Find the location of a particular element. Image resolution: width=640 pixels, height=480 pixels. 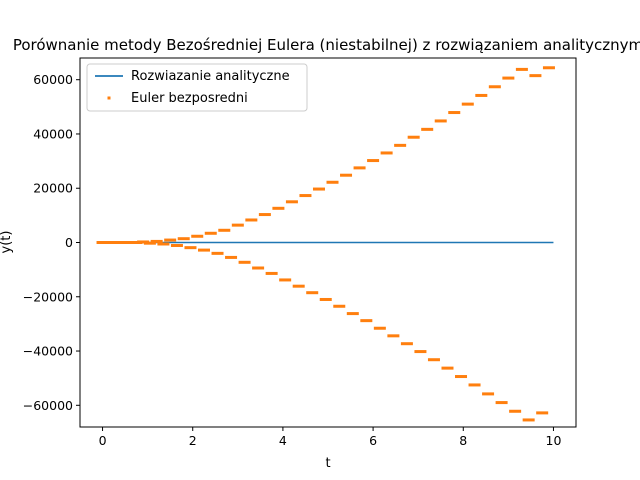

y-tick-label: −20000 is located at coordinates (48, 296).